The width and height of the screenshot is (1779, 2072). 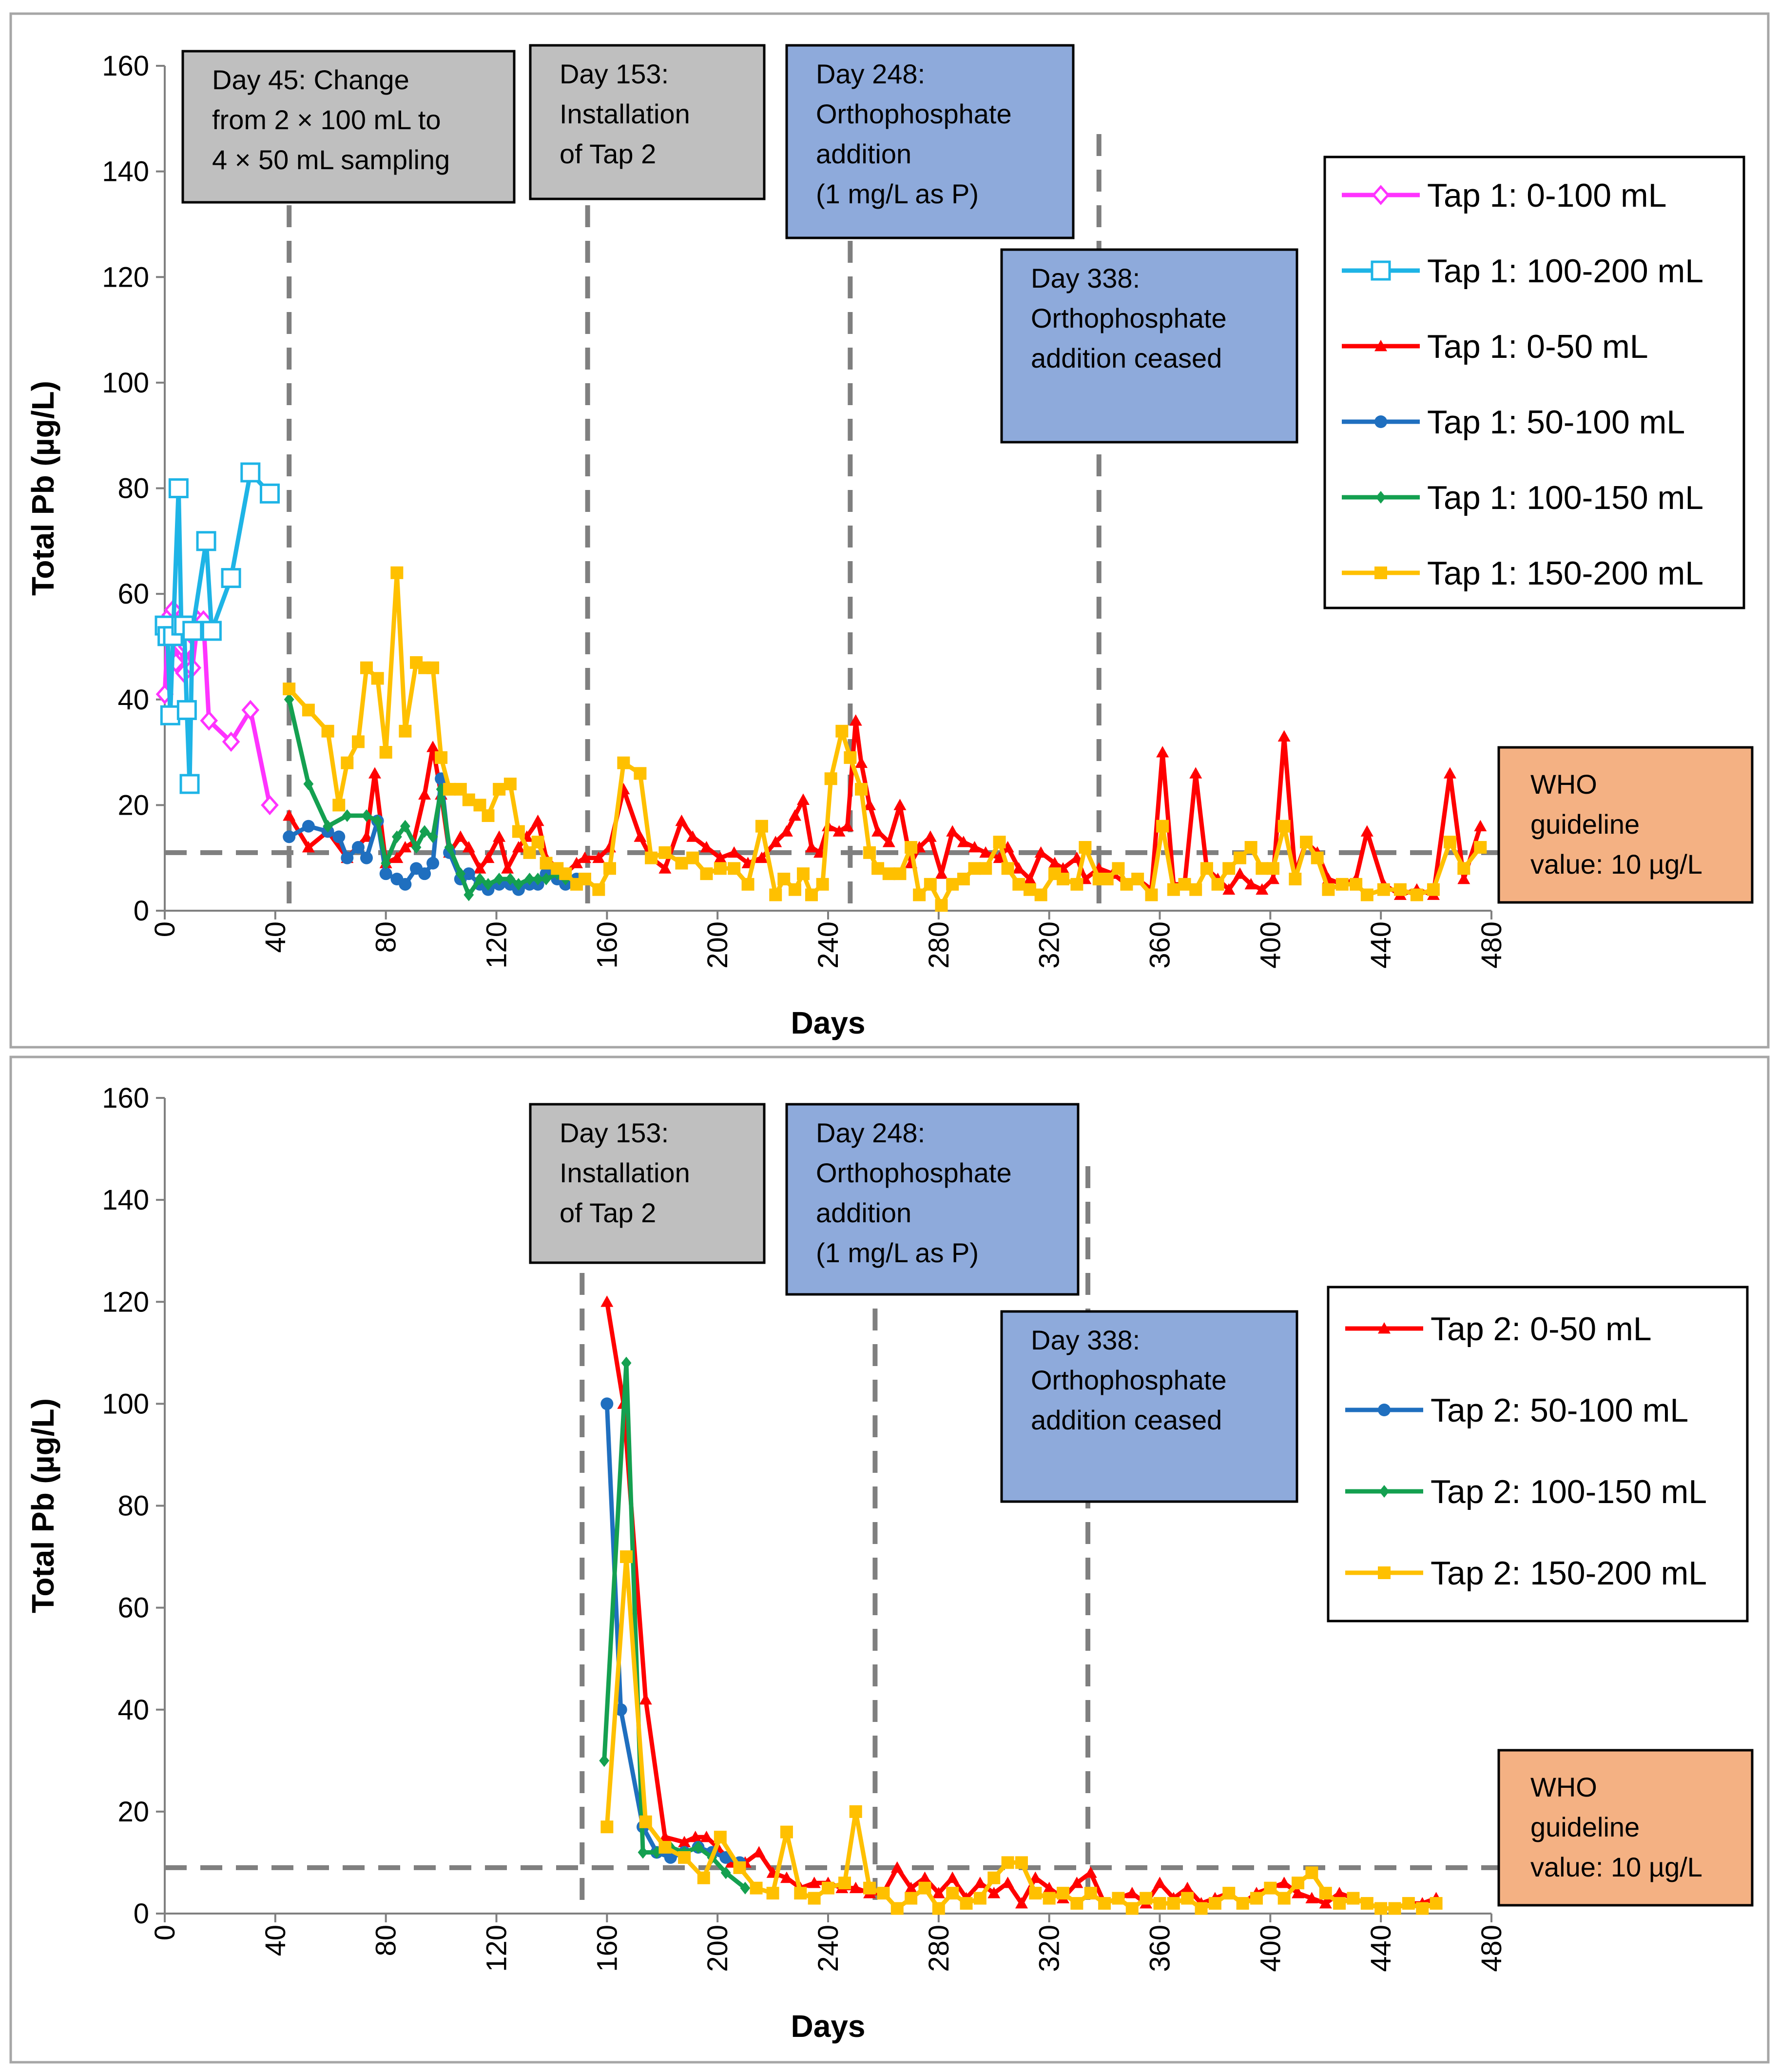 I want to click on y-tick-label: 140, so click(x=126, y=1200).